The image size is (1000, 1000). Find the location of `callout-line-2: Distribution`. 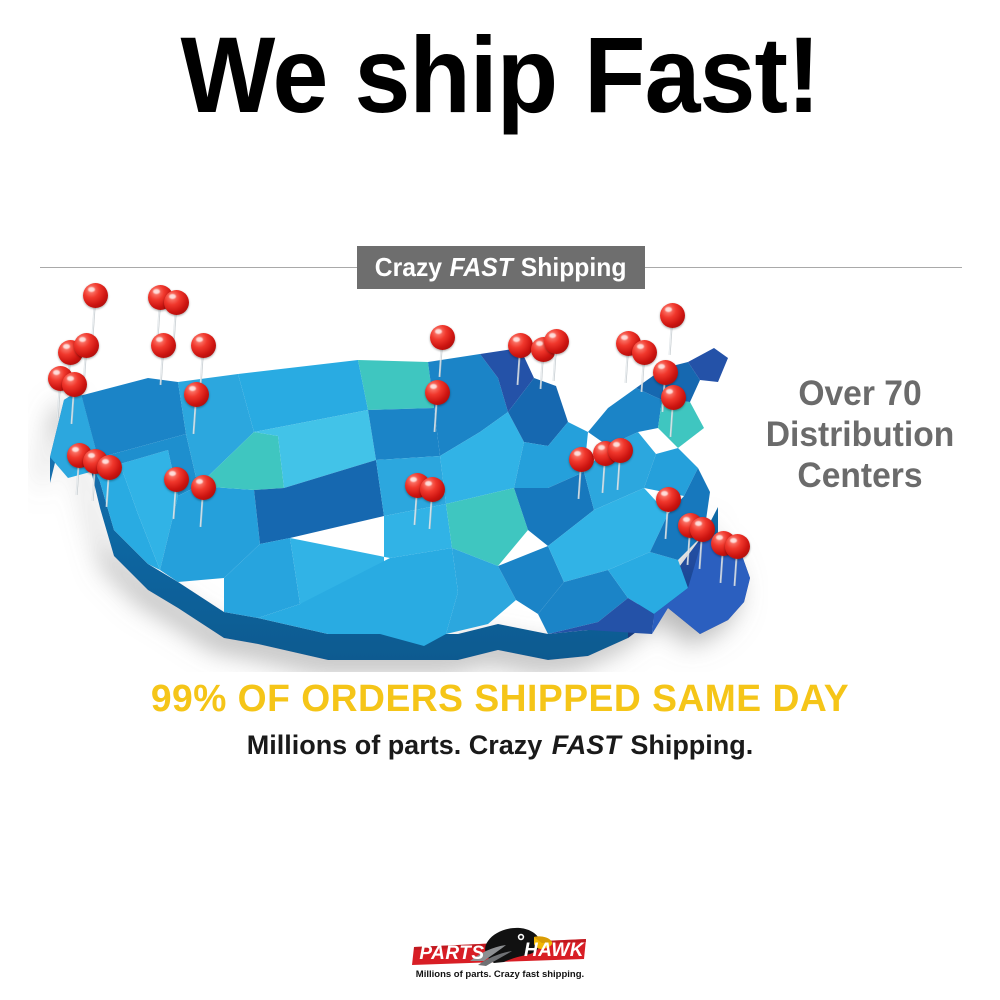

callout-line-2: Distribution is located at coordinates (860, 434).